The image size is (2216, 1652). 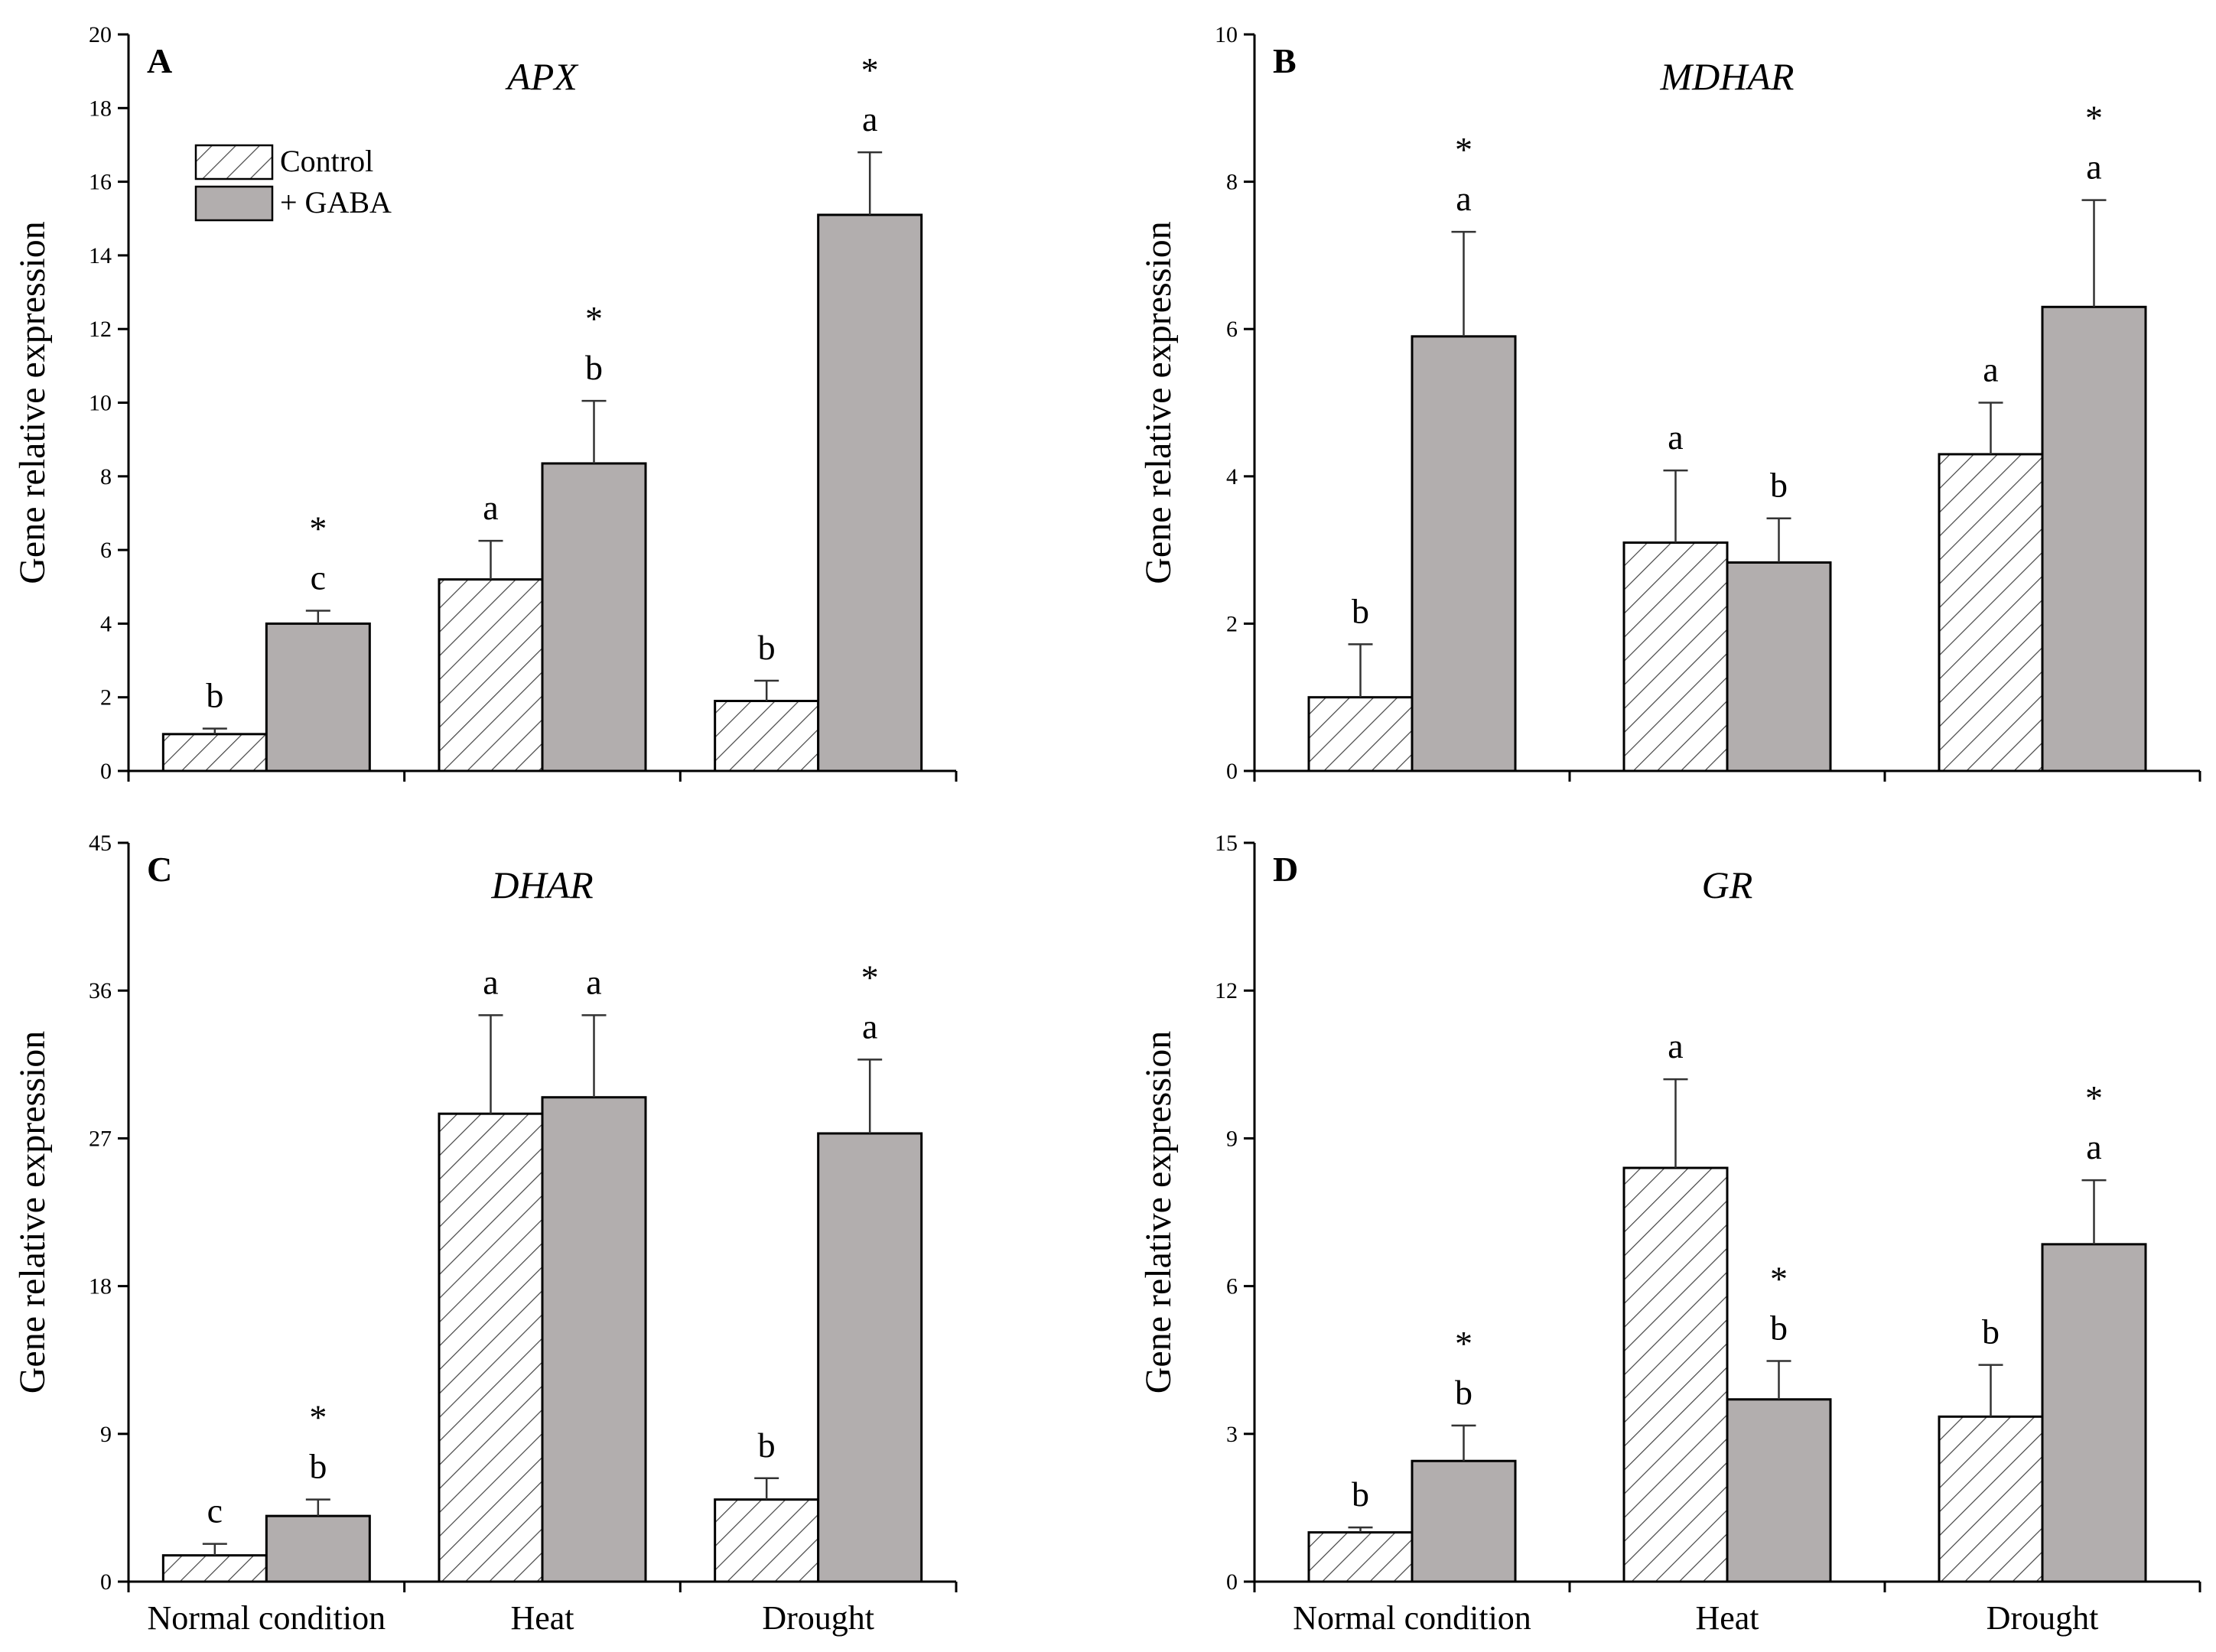 I want to click on legend-label: + GABA, so click(x=336, y=203).